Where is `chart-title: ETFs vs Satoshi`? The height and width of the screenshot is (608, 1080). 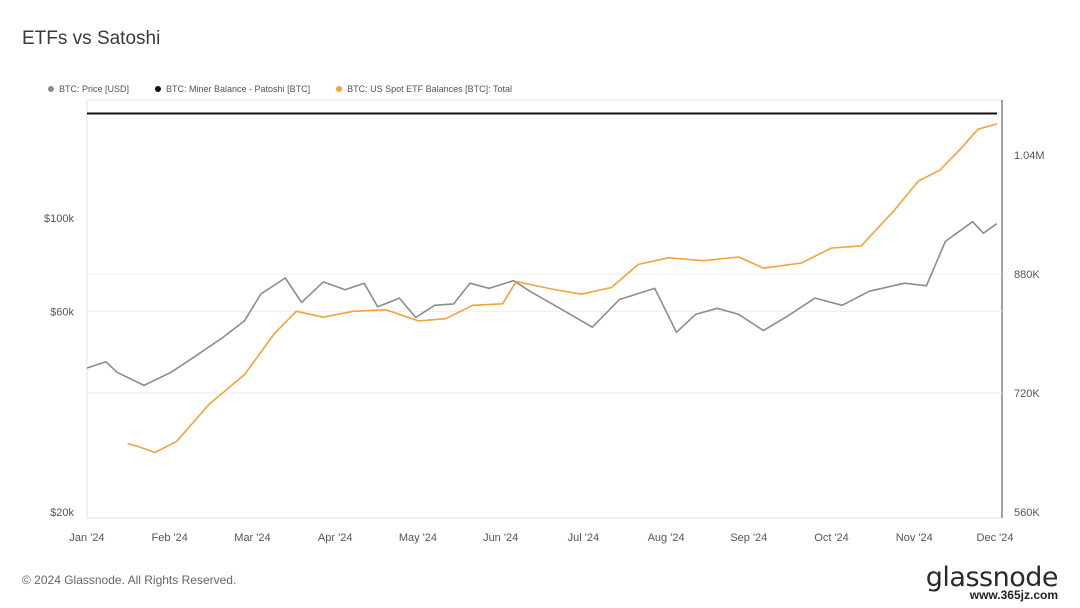
chart-title: ETFs vs Satoshi is located at coordinates (91, 38).